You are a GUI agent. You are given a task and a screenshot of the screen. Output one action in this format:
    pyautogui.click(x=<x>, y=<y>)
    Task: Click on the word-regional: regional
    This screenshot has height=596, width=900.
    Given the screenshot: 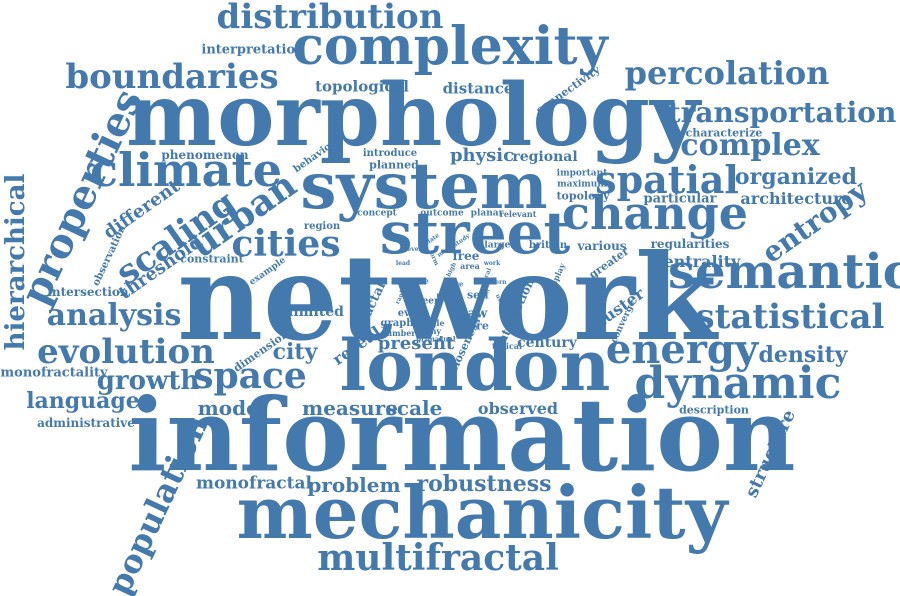 What is the action you would take?
    pyautogui.click(x=545, y=157)
    